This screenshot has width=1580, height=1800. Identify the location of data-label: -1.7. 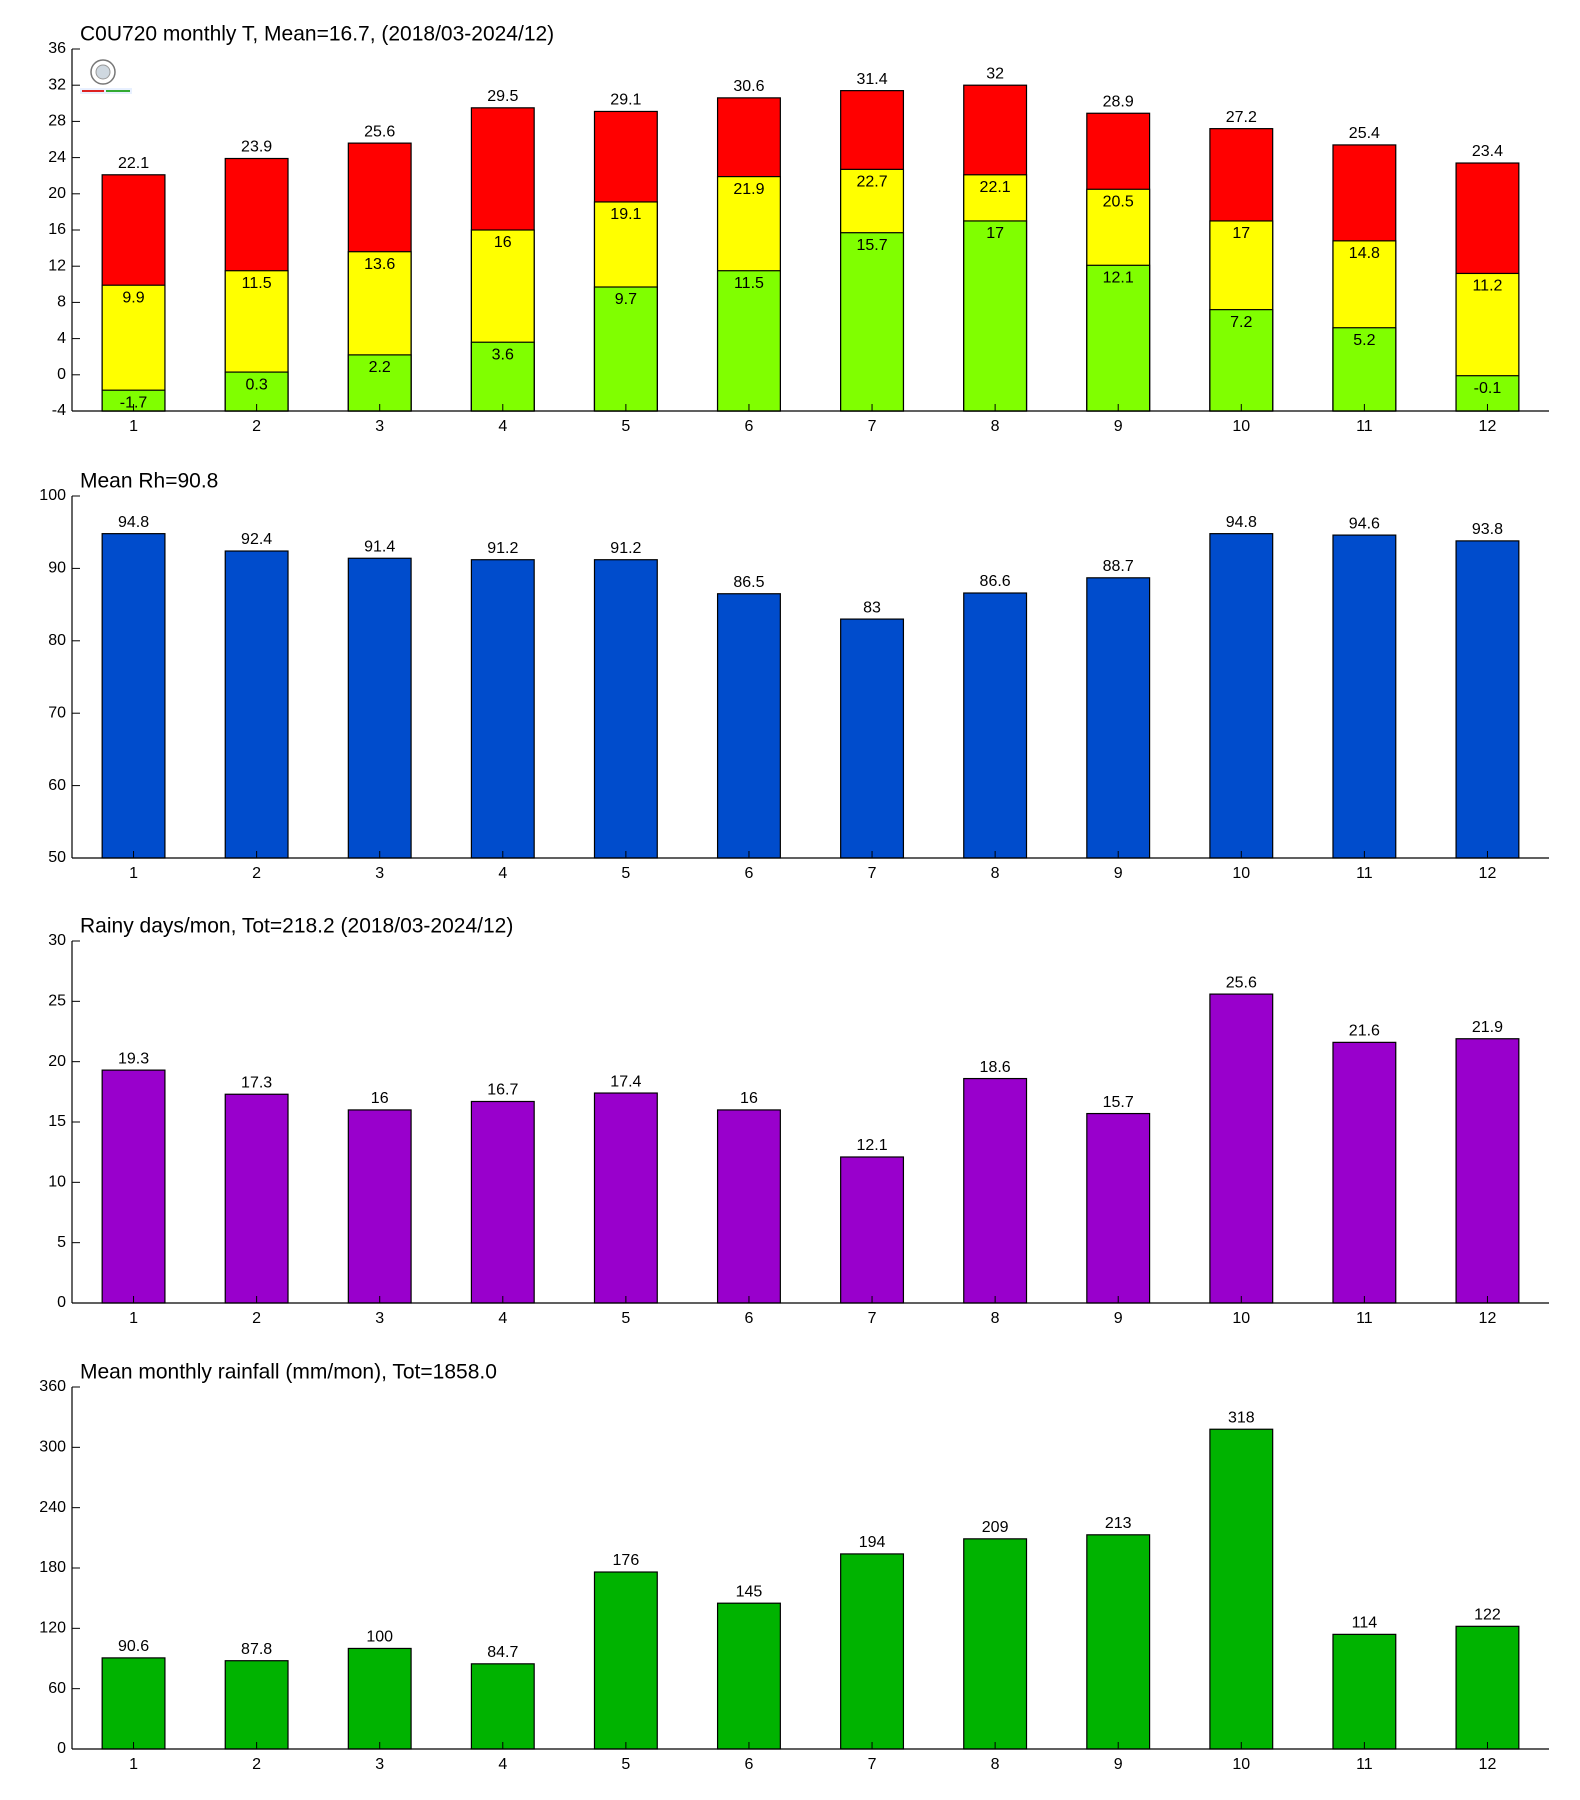
(134, 402).